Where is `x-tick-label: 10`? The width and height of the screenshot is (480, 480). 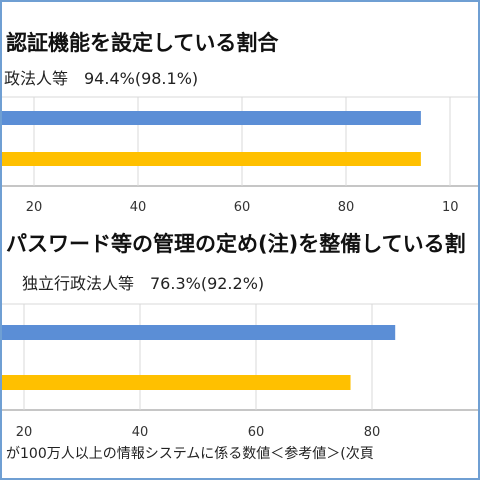
x-tick-label: 10 is located at coordinates (450, 207).